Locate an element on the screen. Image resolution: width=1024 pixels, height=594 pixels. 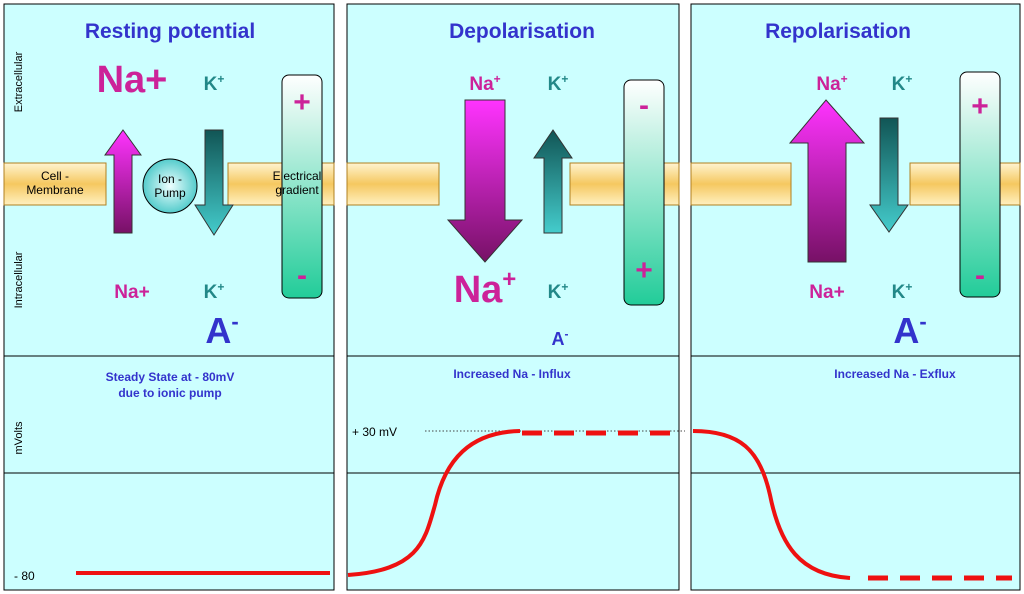
caption: Steady State at - 80mV due to ionic pump is located at coordinates (170, 385).